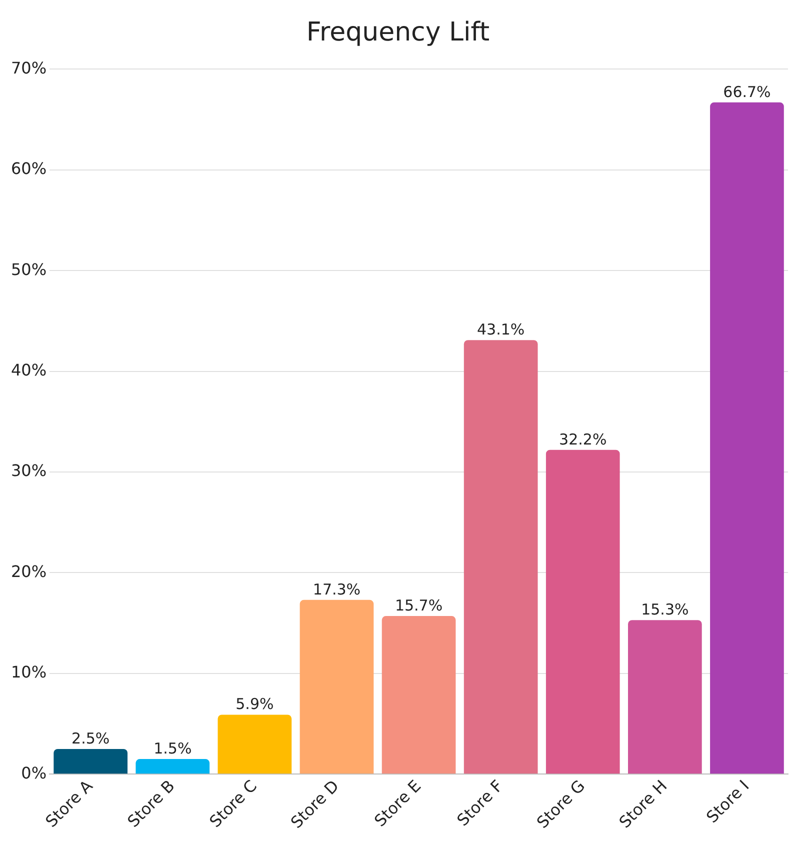 Image resolution: width=800 pixels, height=844 pixels. What do you see at coordinates (29, 571) in the screenshot?
I see `y-tick-label: 20%` at bounding box center [29, 571].